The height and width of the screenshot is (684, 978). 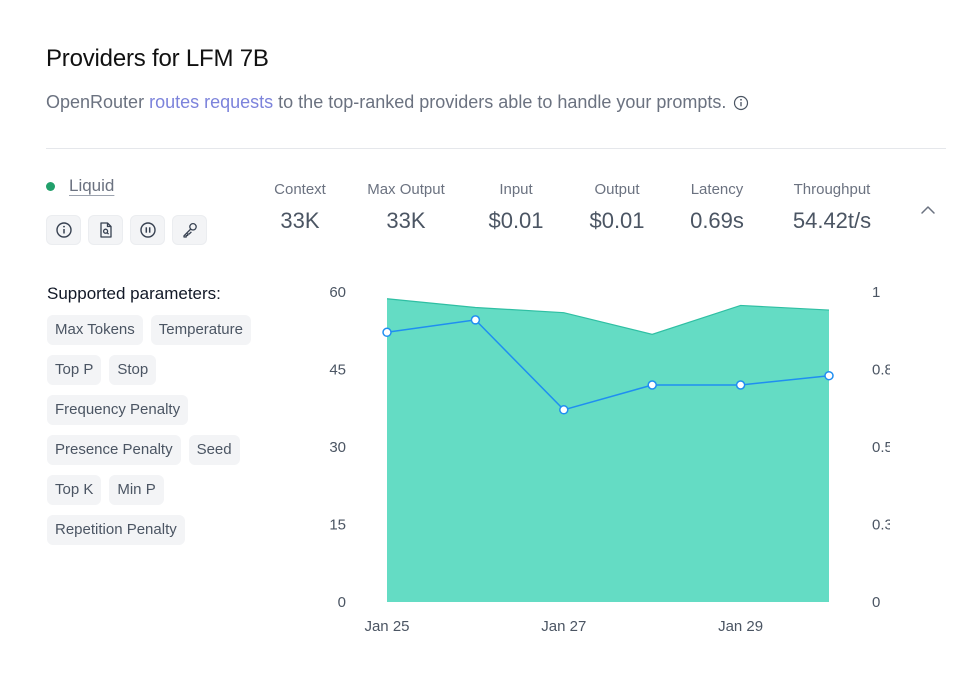 What do you see at coordinates (342, 602) in the screenshot?
I see `left-axis-tick-label: 0` at bounding box center [342, 602].